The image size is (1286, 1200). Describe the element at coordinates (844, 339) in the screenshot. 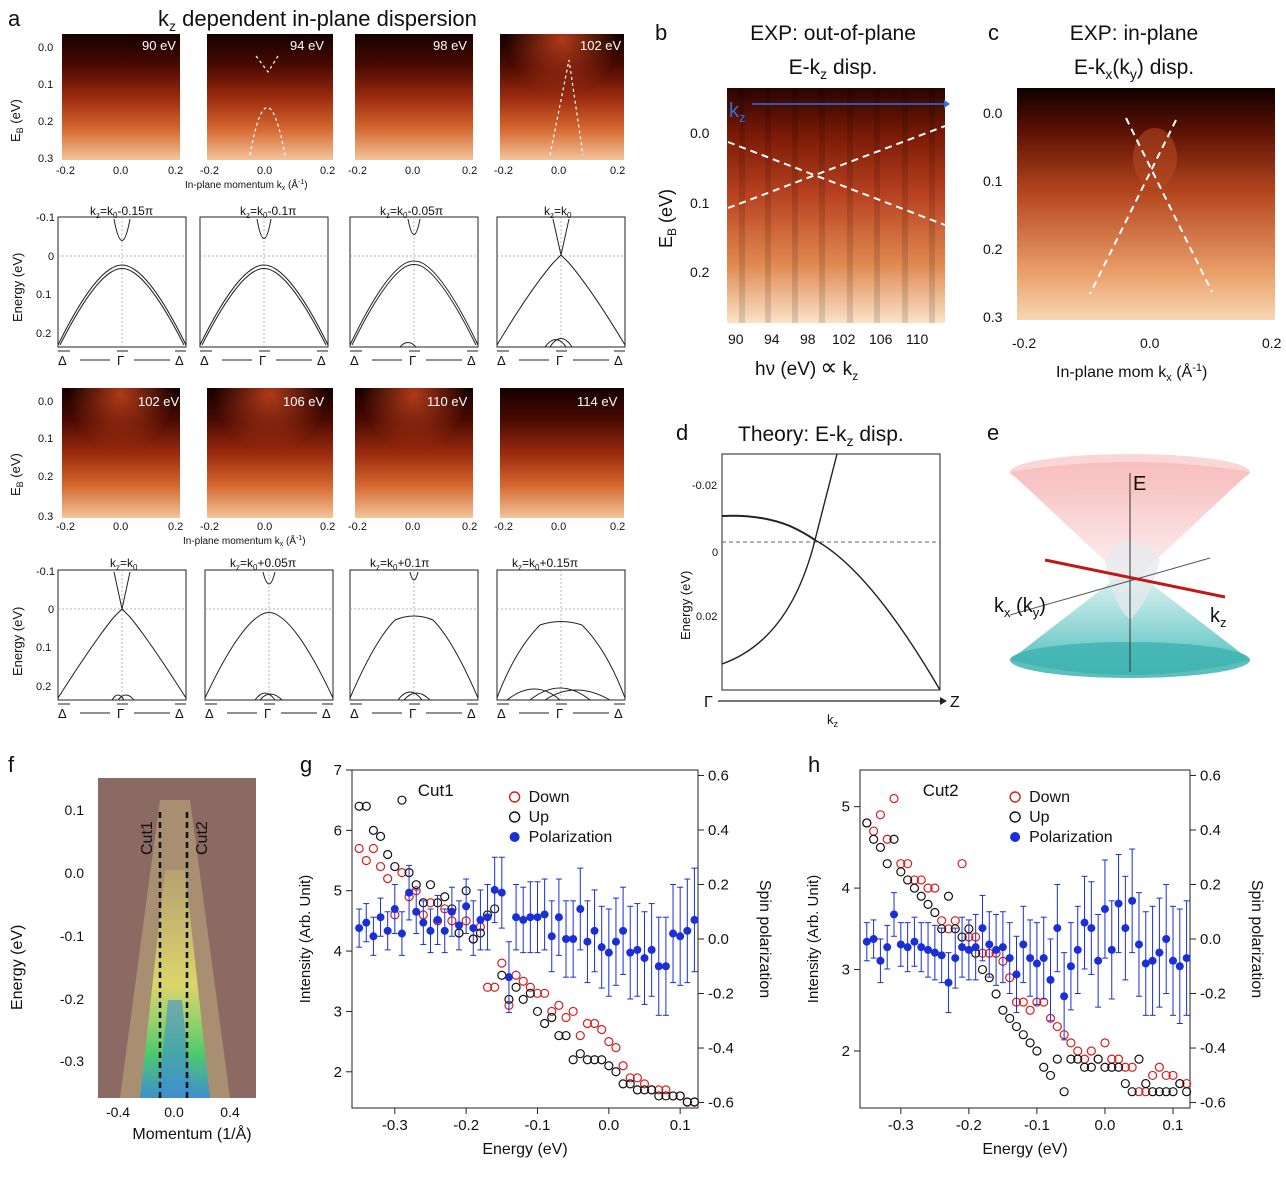

I see `svg-text: 102` at that location.